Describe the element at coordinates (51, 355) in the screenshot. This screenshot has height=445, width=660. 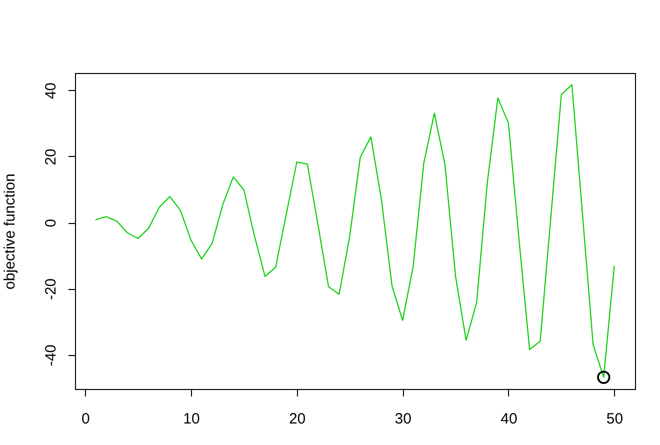
I see `y-tick-label: -40` at that location.